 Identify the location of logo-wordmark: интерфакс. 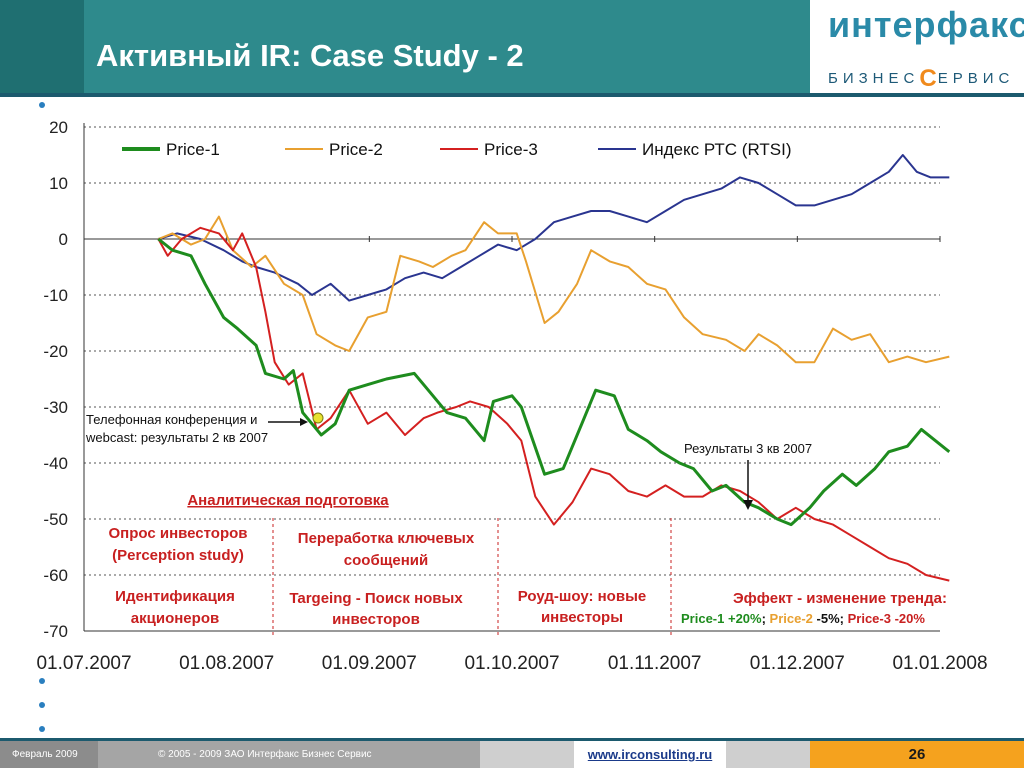
(926, 24).